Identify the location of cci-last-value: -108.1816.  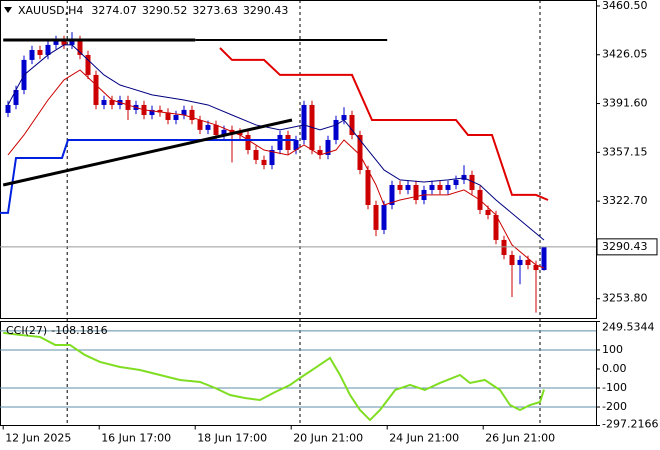
(79, 330).